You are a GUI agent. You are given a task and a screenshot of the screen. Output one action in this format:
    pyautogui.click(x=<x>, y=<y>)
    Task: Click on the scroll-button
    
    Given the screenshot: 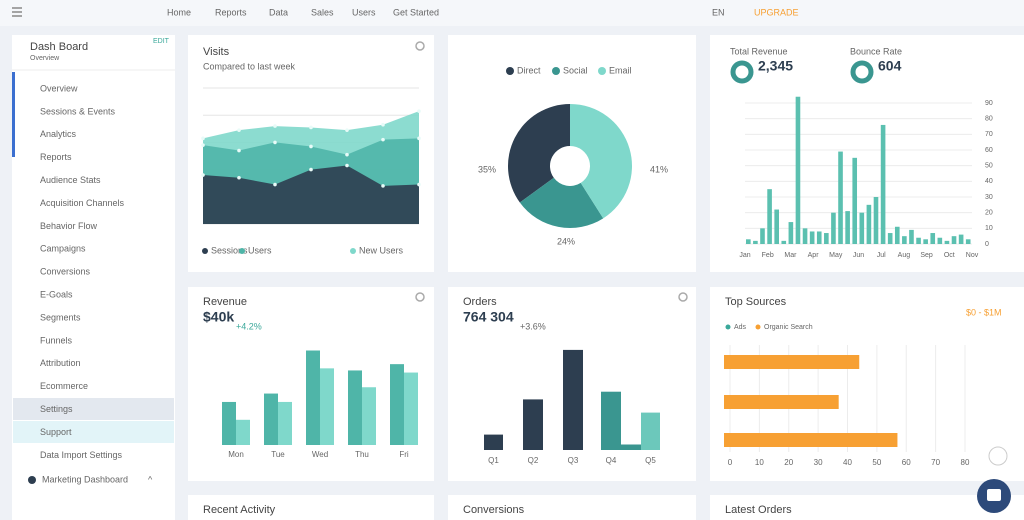 What is the action you would take?
    pyautogui.click(x=998, y=456)
    